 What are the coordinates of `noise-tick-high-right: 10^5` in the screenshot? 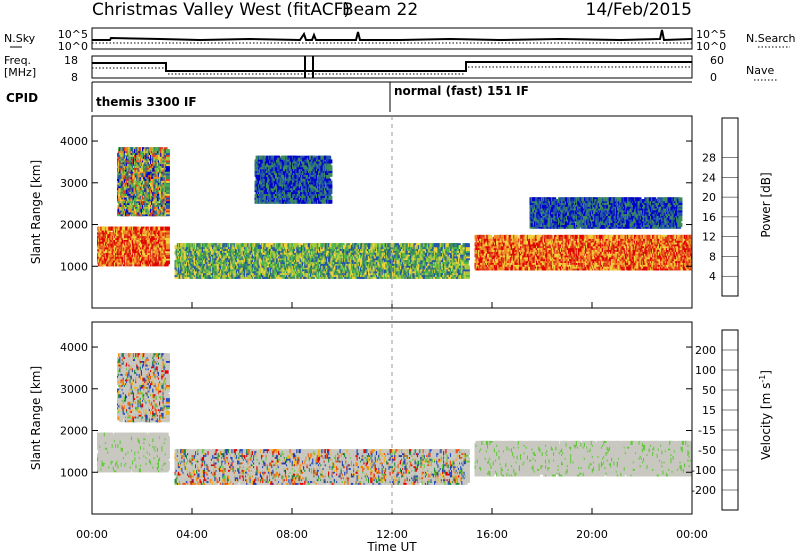 It's located at (711, 34).